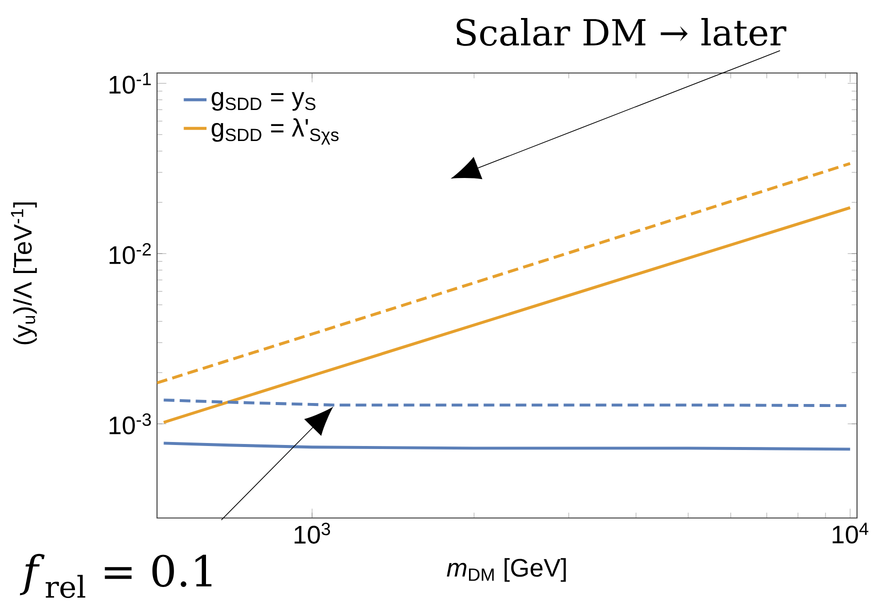 The height and width of the screenshot is (616, 874). What do you see at coordinates (850, 533) in the screenshot?
I see `x-tick-label: 10$^{4}$` at bounding box center [850, 533].